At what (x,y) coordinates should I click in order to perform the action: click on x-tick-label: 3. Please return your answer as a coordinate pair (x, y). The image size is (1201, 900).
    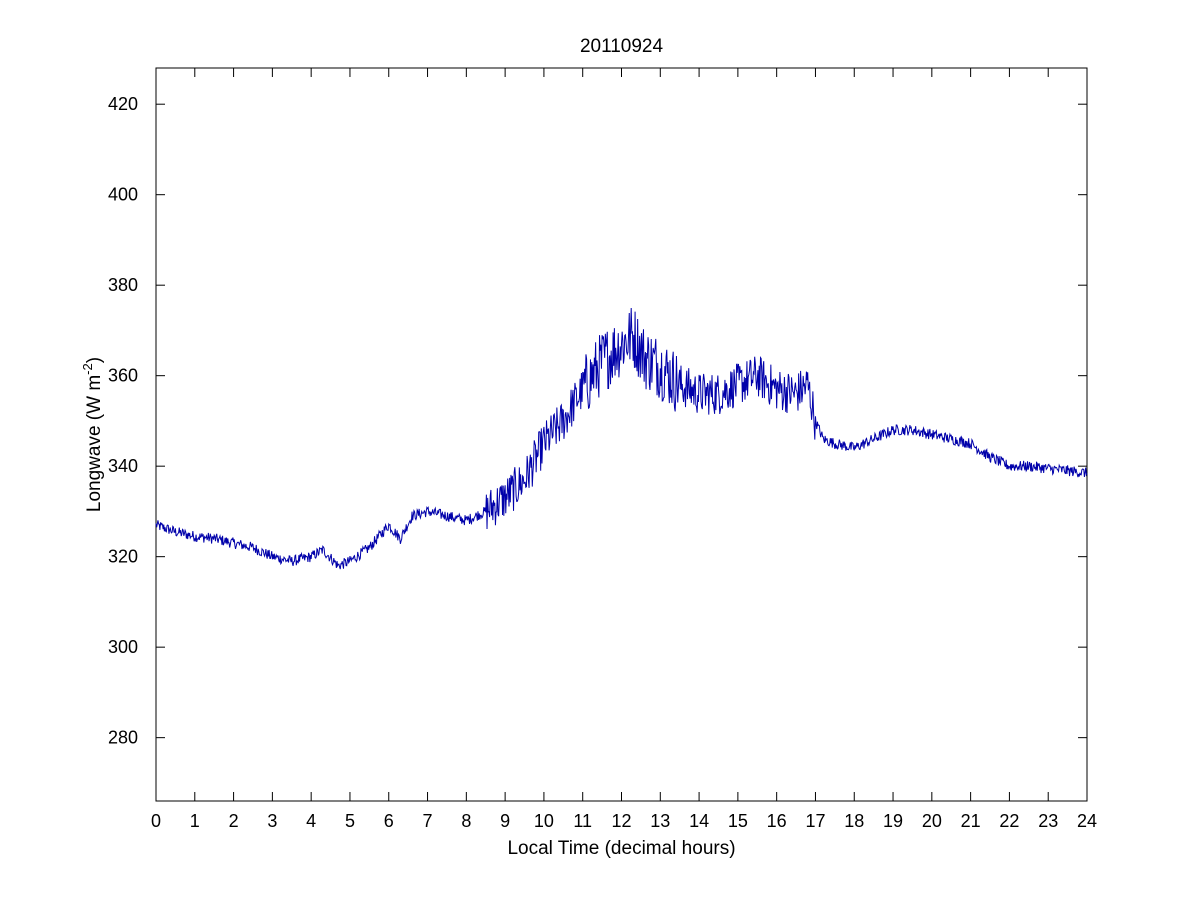
    Looking at the image, I should click on (272, 821).